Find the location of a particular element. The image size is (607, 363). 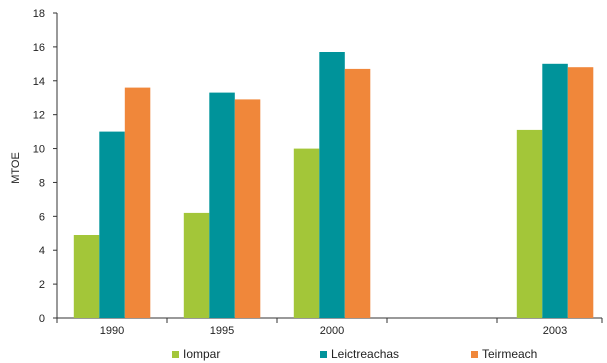

legend-swatch-teirmeach is located at coordinates (474, 354).